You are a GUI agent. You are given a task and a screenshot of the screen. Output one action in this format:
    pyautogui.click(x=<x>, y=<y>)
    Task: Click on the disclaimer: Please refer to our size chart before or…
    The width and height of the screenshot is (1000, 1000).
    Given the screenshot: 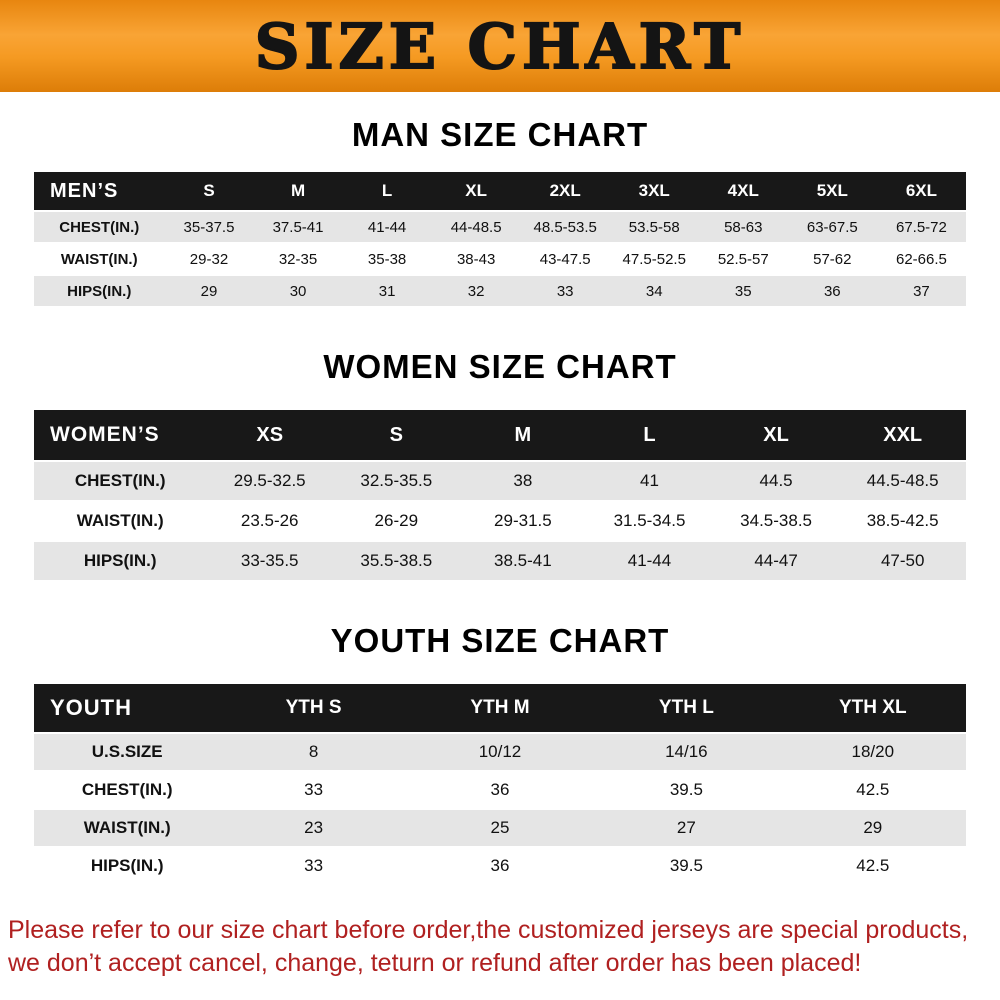 What is the action you would take?
    pyautogui.click(x=500, y=947)
    